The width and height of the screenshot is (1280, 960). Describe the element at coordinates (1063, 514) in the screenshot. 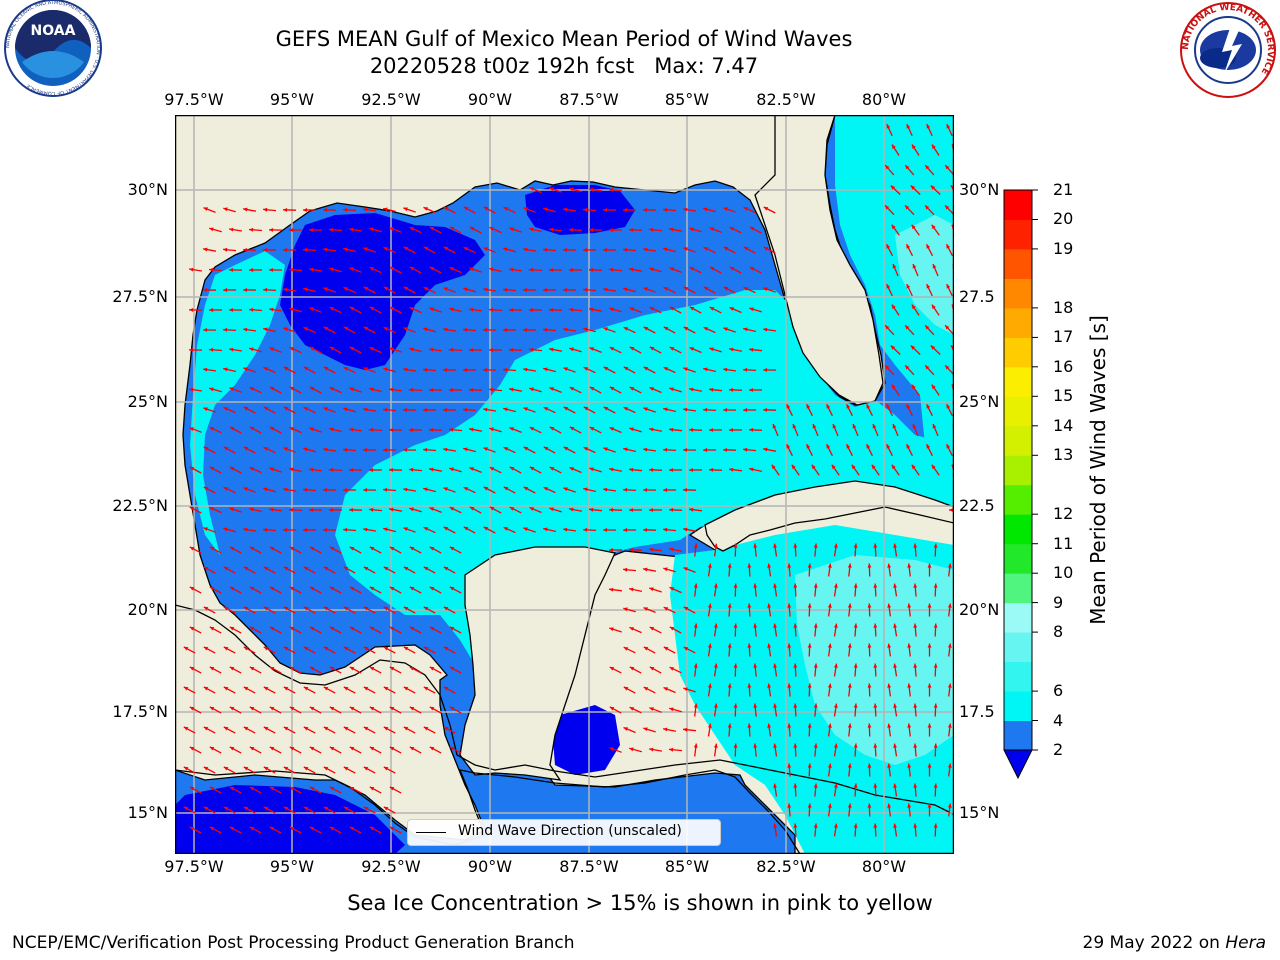

I see `colorbar-tick-label: 12` at that location.